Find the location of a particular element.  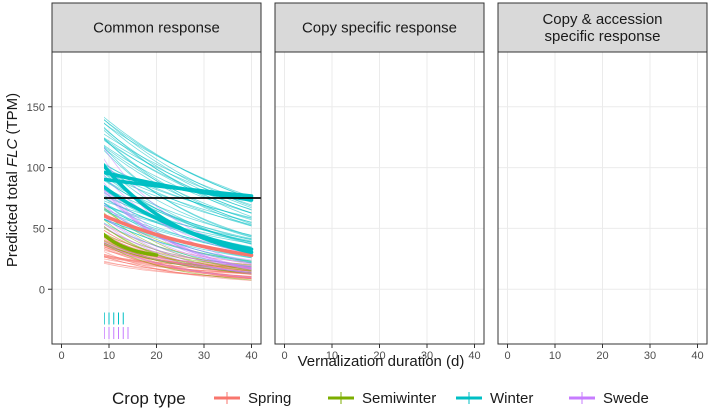

facet-title: specific response is located at coordinates (603, 36).